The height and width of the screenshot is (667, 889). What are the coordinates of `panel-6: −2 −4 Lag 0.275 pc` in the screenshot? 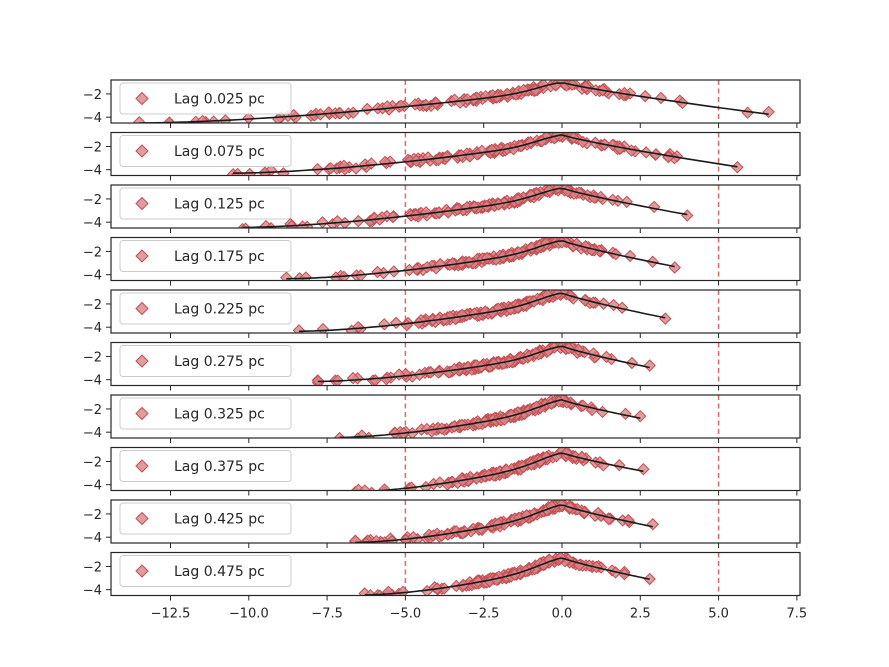 It's located at (442, 366).